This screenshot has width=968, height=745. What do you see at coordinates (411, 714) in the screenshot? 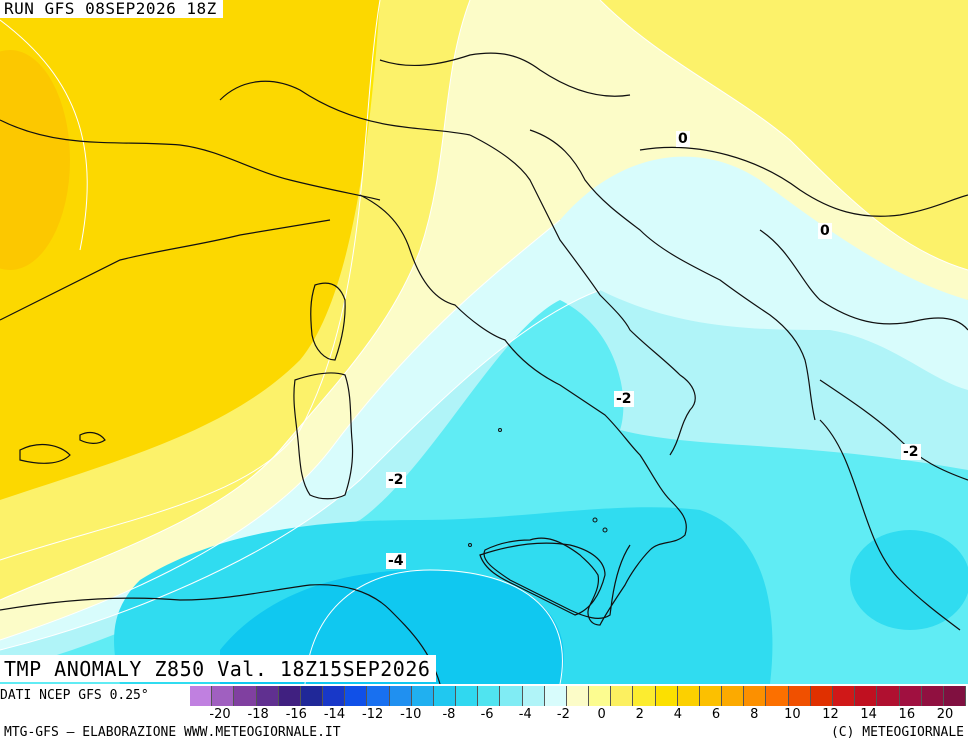
I see `legend-tick-label: -10` at bounding box center [411, 714].